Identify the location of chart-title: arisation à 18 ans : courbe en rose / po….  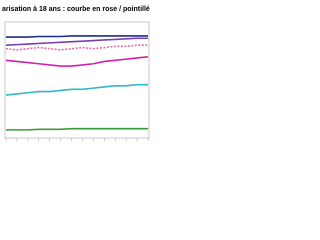
(76, 9).